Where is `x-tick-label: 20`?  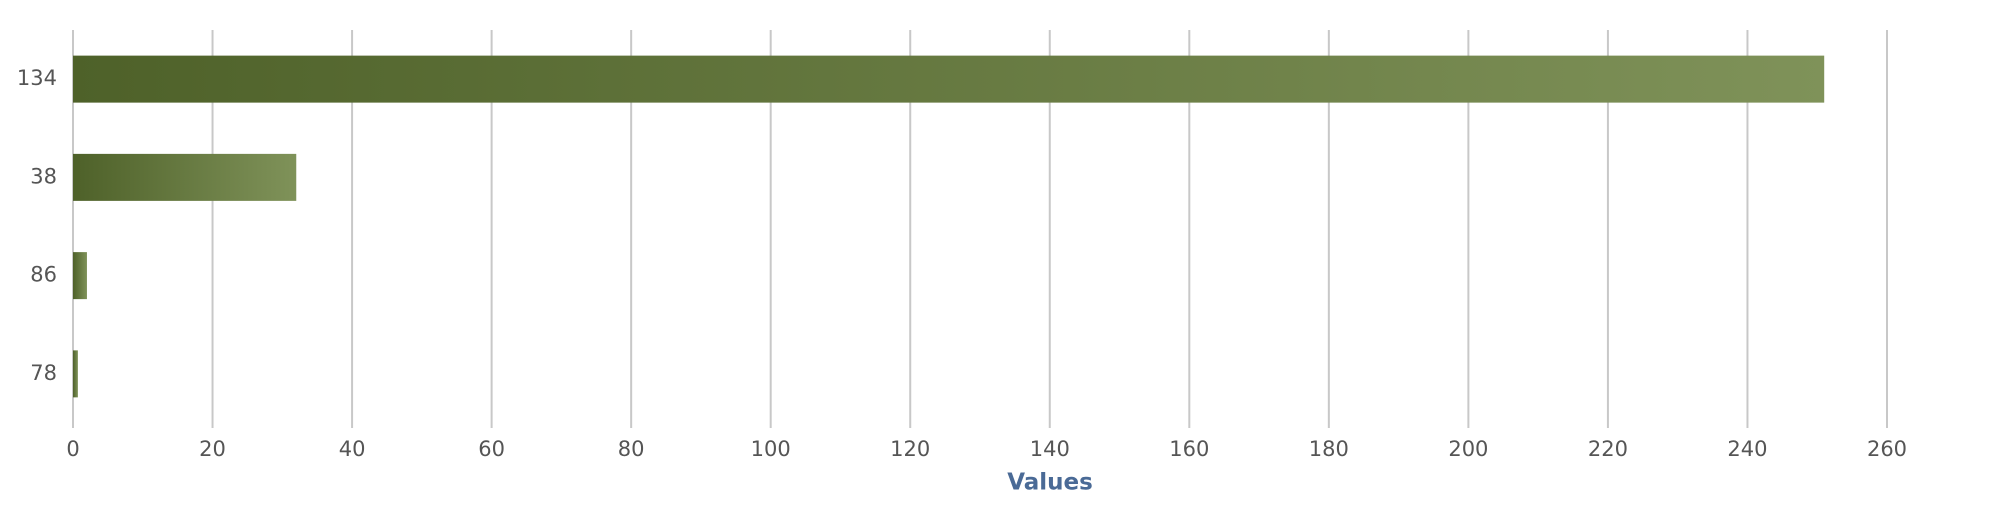
x-tick-label: 20 is located at coordinates (212, 449).